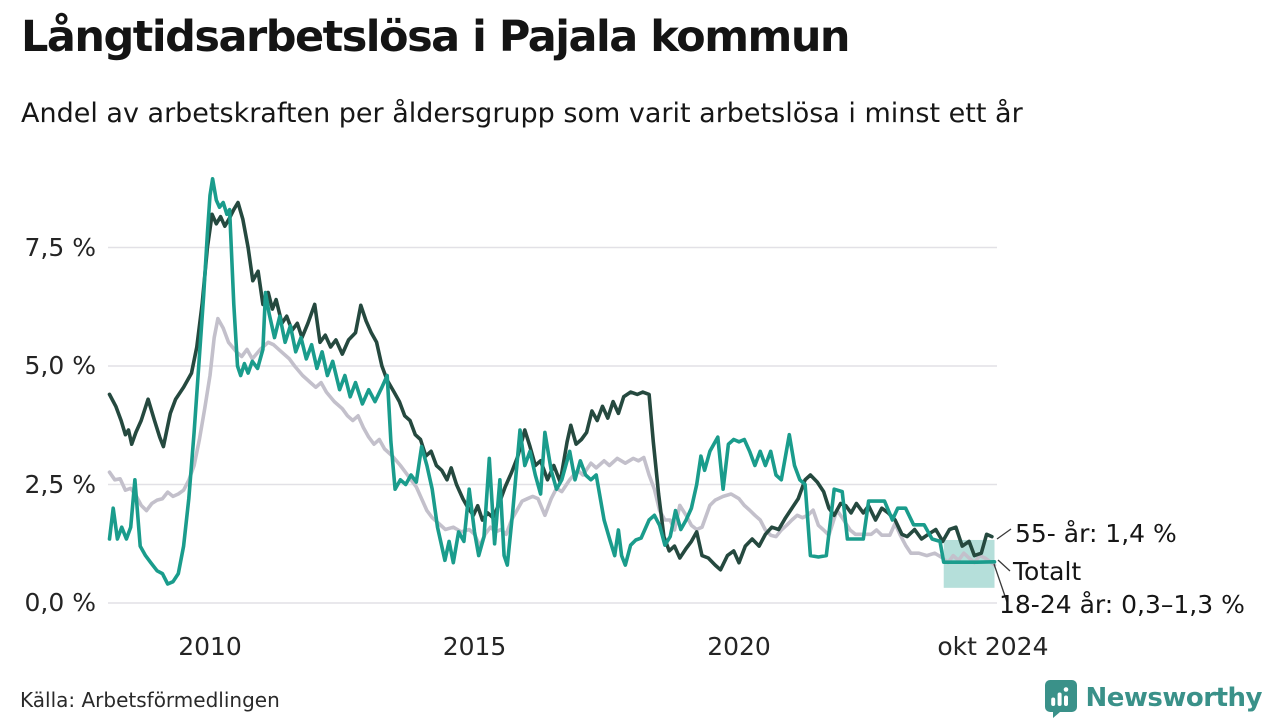 The height and width of the screenshot is (720, 1280). Describe the element at coordinates (1065, 689) in the screenshot. I see `logo-dot` at that location.